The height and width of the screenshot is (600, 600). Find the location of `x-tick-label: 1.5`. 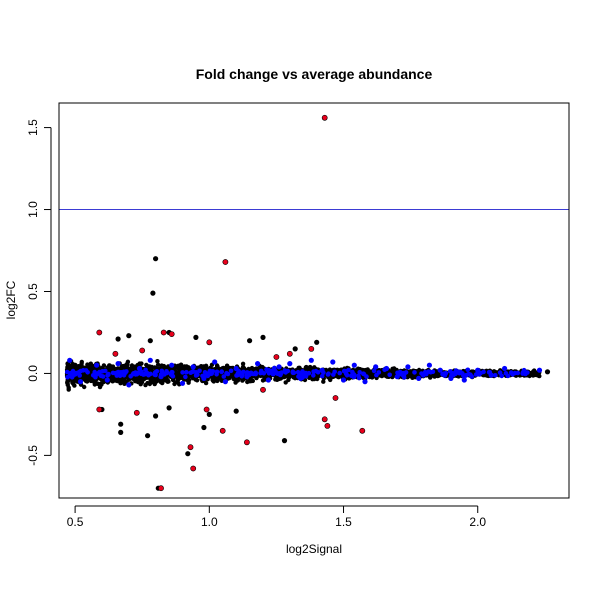

x-tick-label: 1.5 is located at coordinates (343, 522).